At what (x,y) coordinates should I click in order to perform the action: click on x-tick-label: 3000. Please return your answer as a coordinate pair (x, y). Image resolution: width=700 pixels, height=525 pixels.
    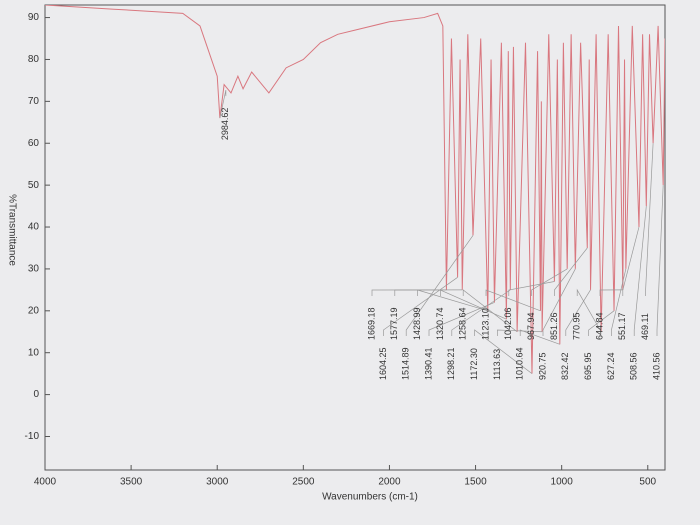
    Looking at the image, I should click on (217, 482).